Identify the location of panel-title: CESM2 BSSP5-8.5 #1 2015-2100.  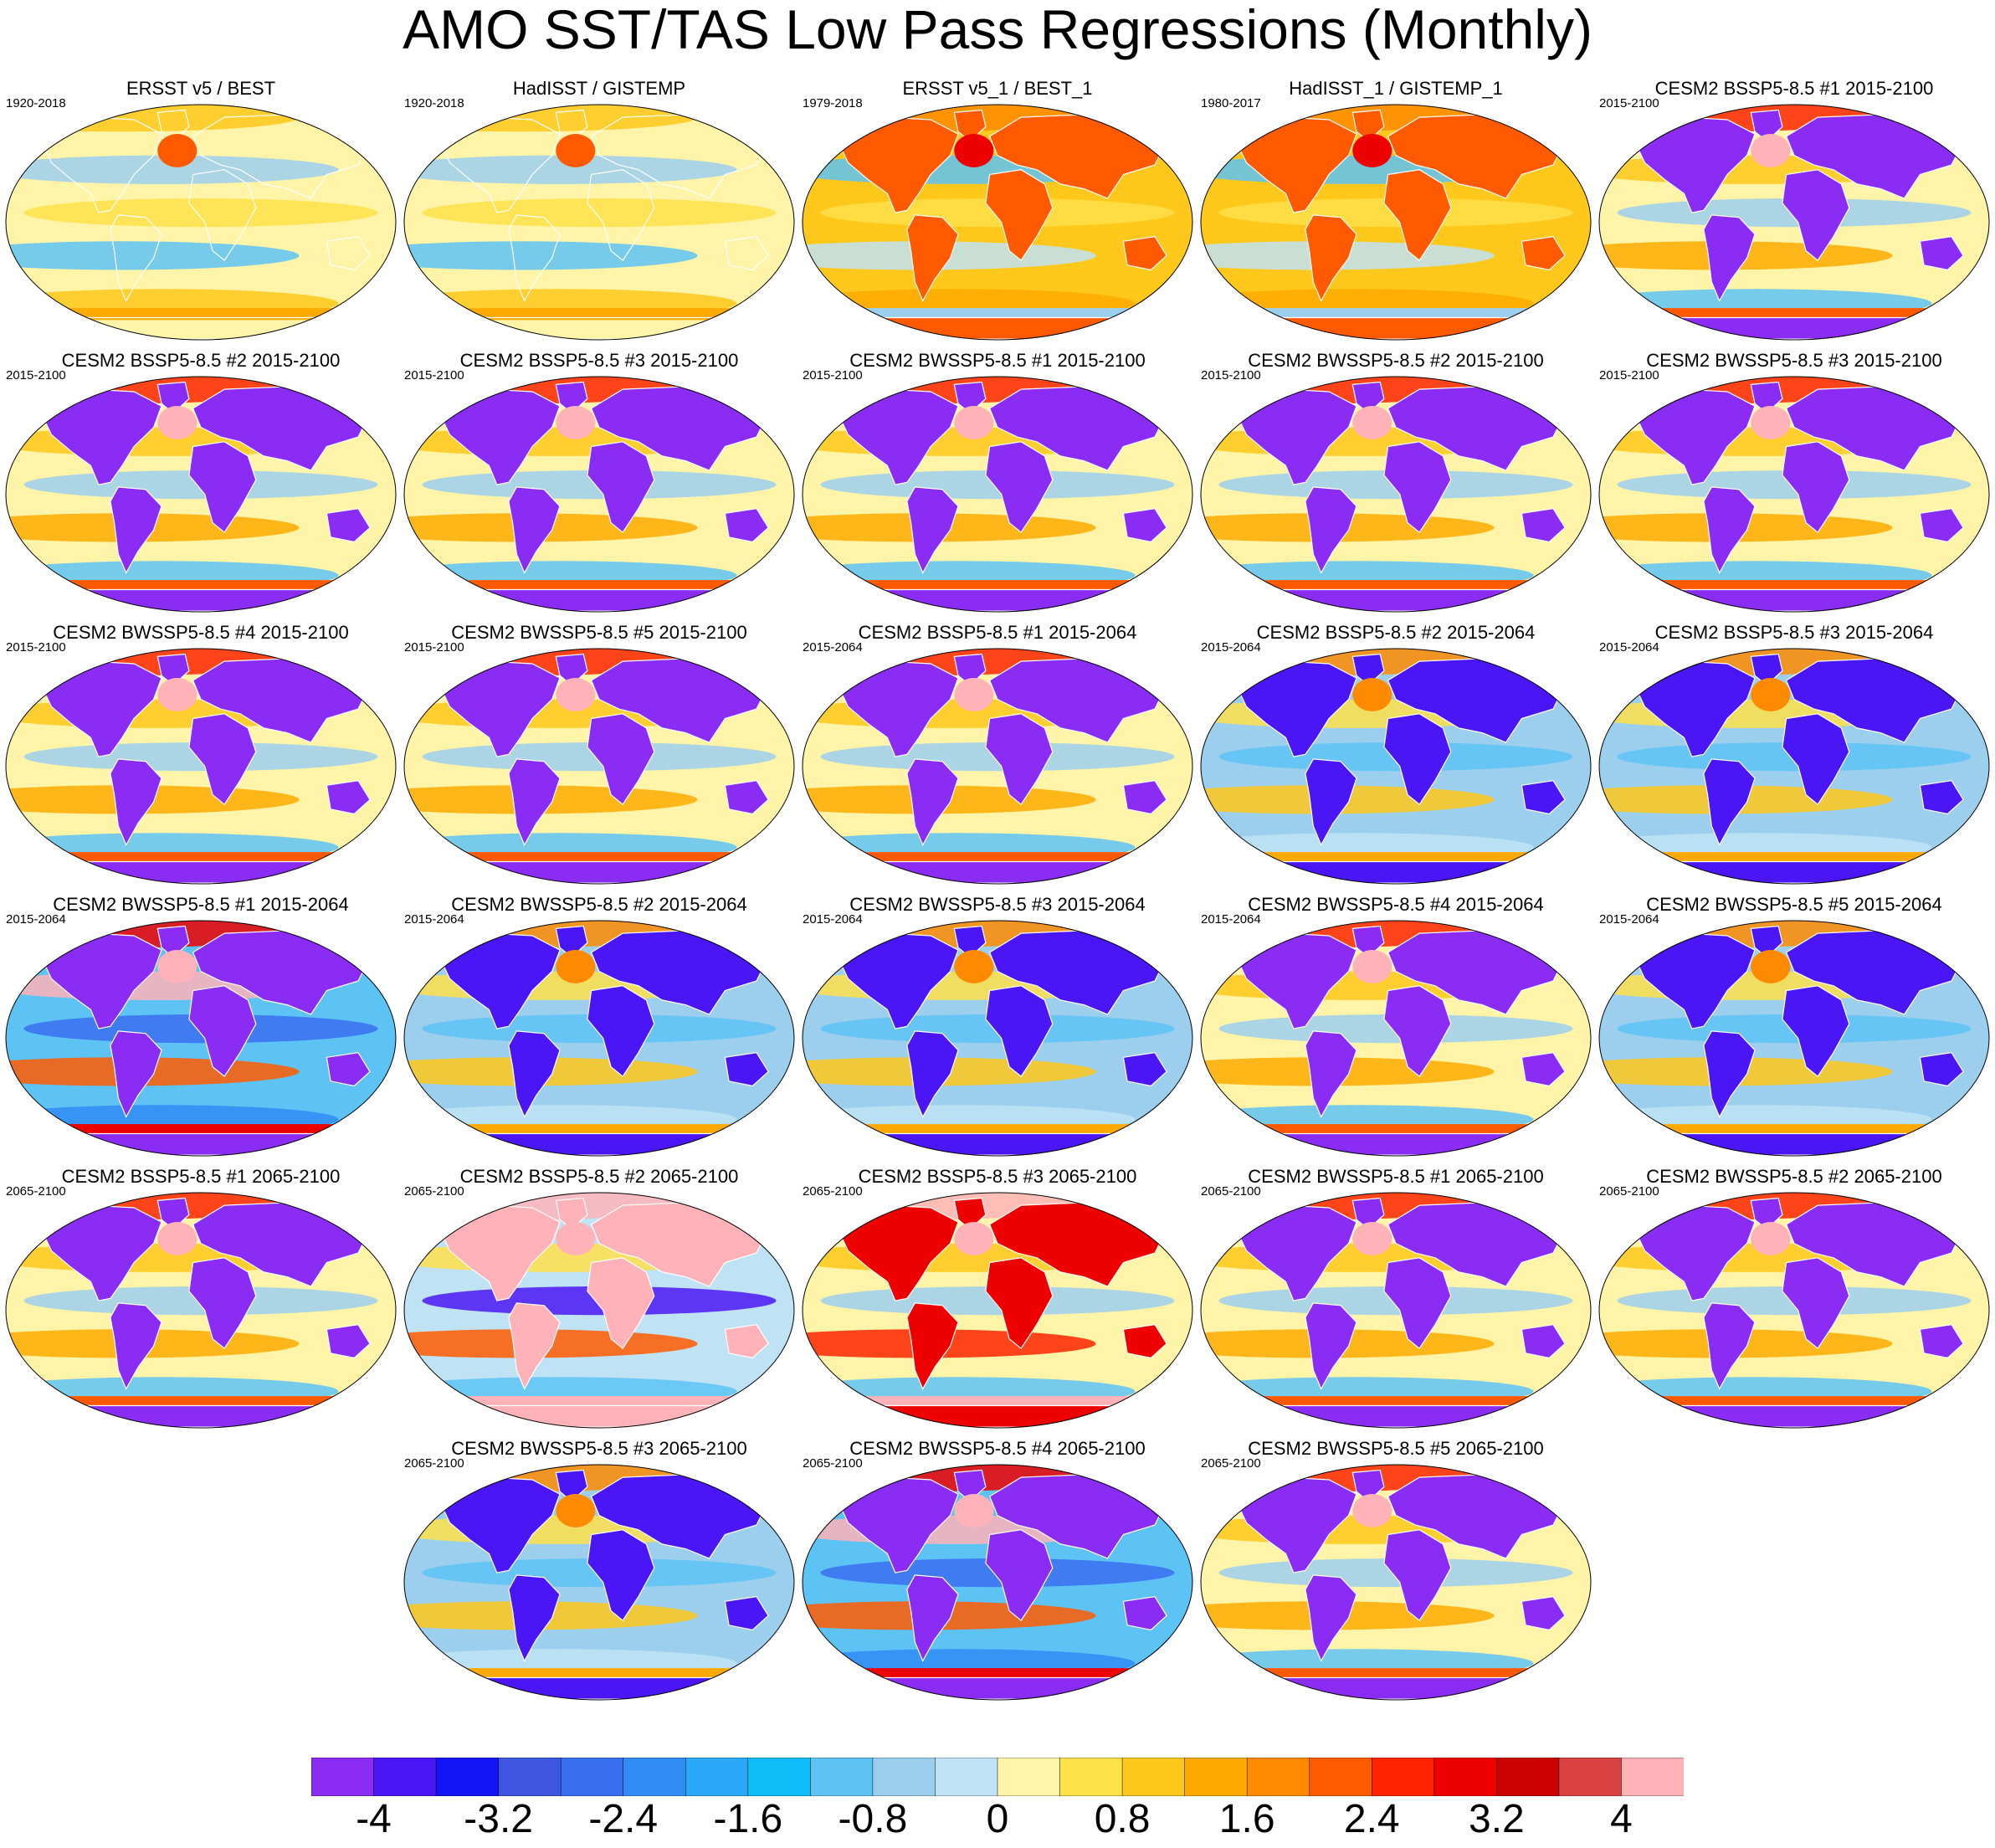
(1794, 88).